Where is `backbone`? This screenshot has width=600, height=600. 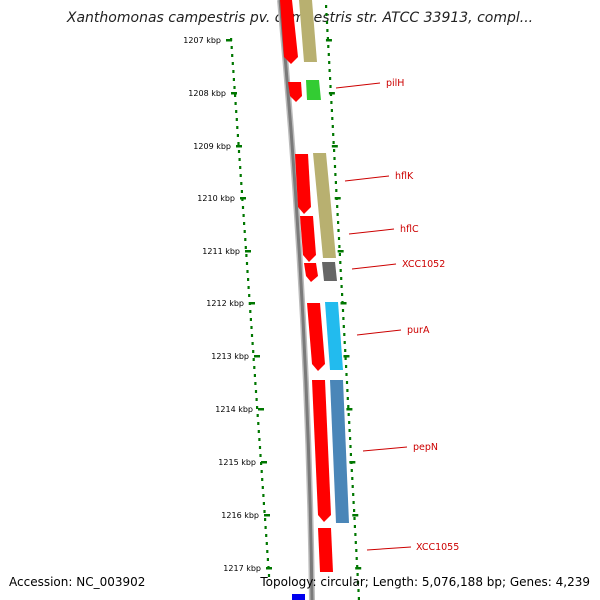
backbone is located at coordinates (296, 300).